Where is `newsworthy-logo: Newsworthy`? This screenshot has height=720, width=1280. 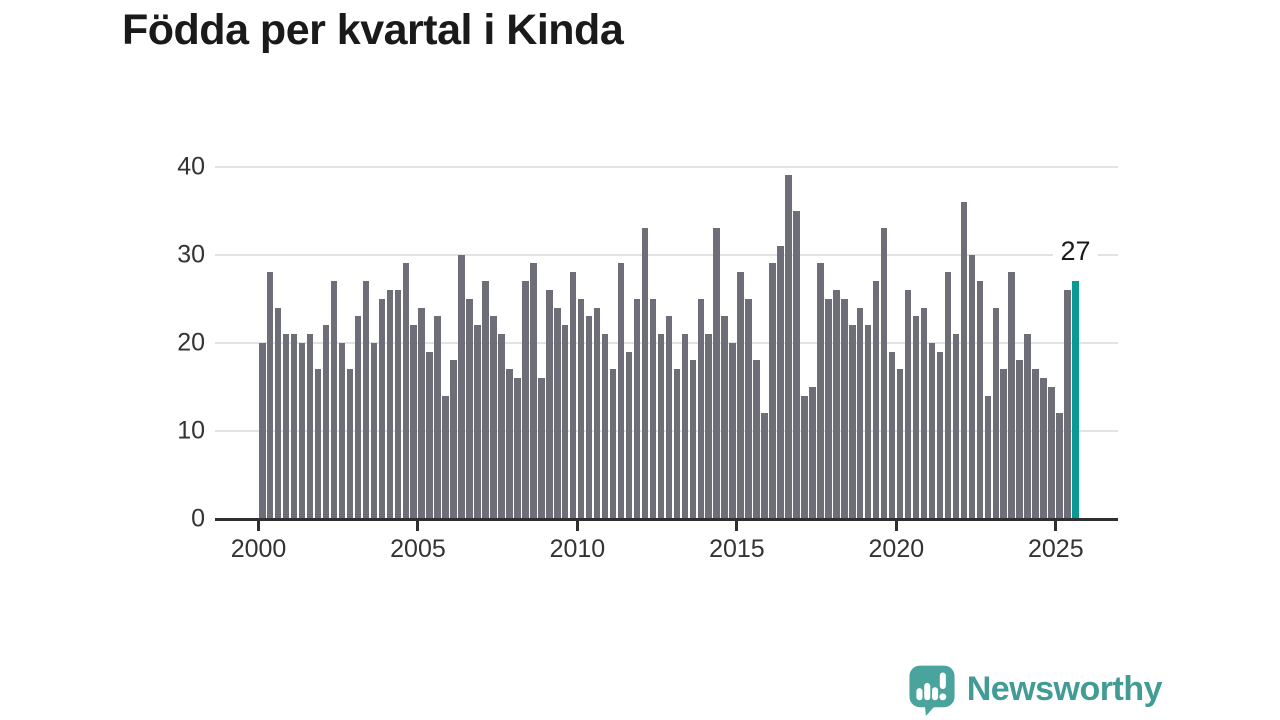
newsworthy-logo: Newsworthy is located at coordinates (1034, 689).